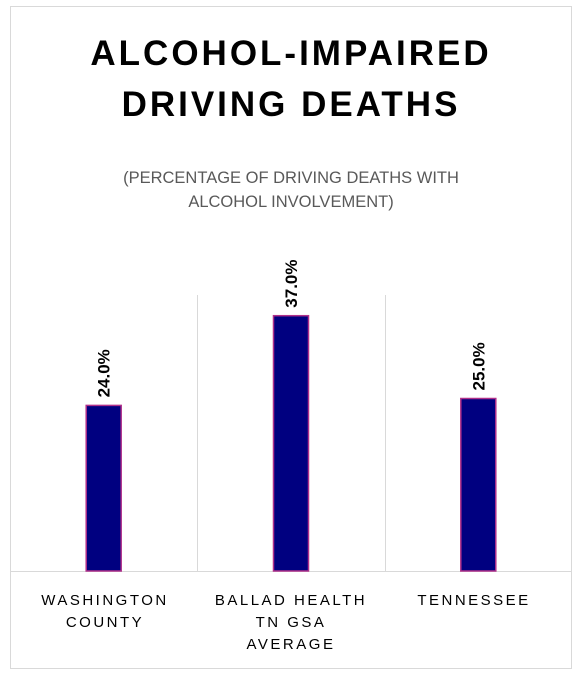 Image resolution: width=582 pixels, height=675 pixels. What do you see at coordinates (105, 600) in the screenshot?
I see `category-label-line: WASHINGTON` at bounding box center [105, 600].